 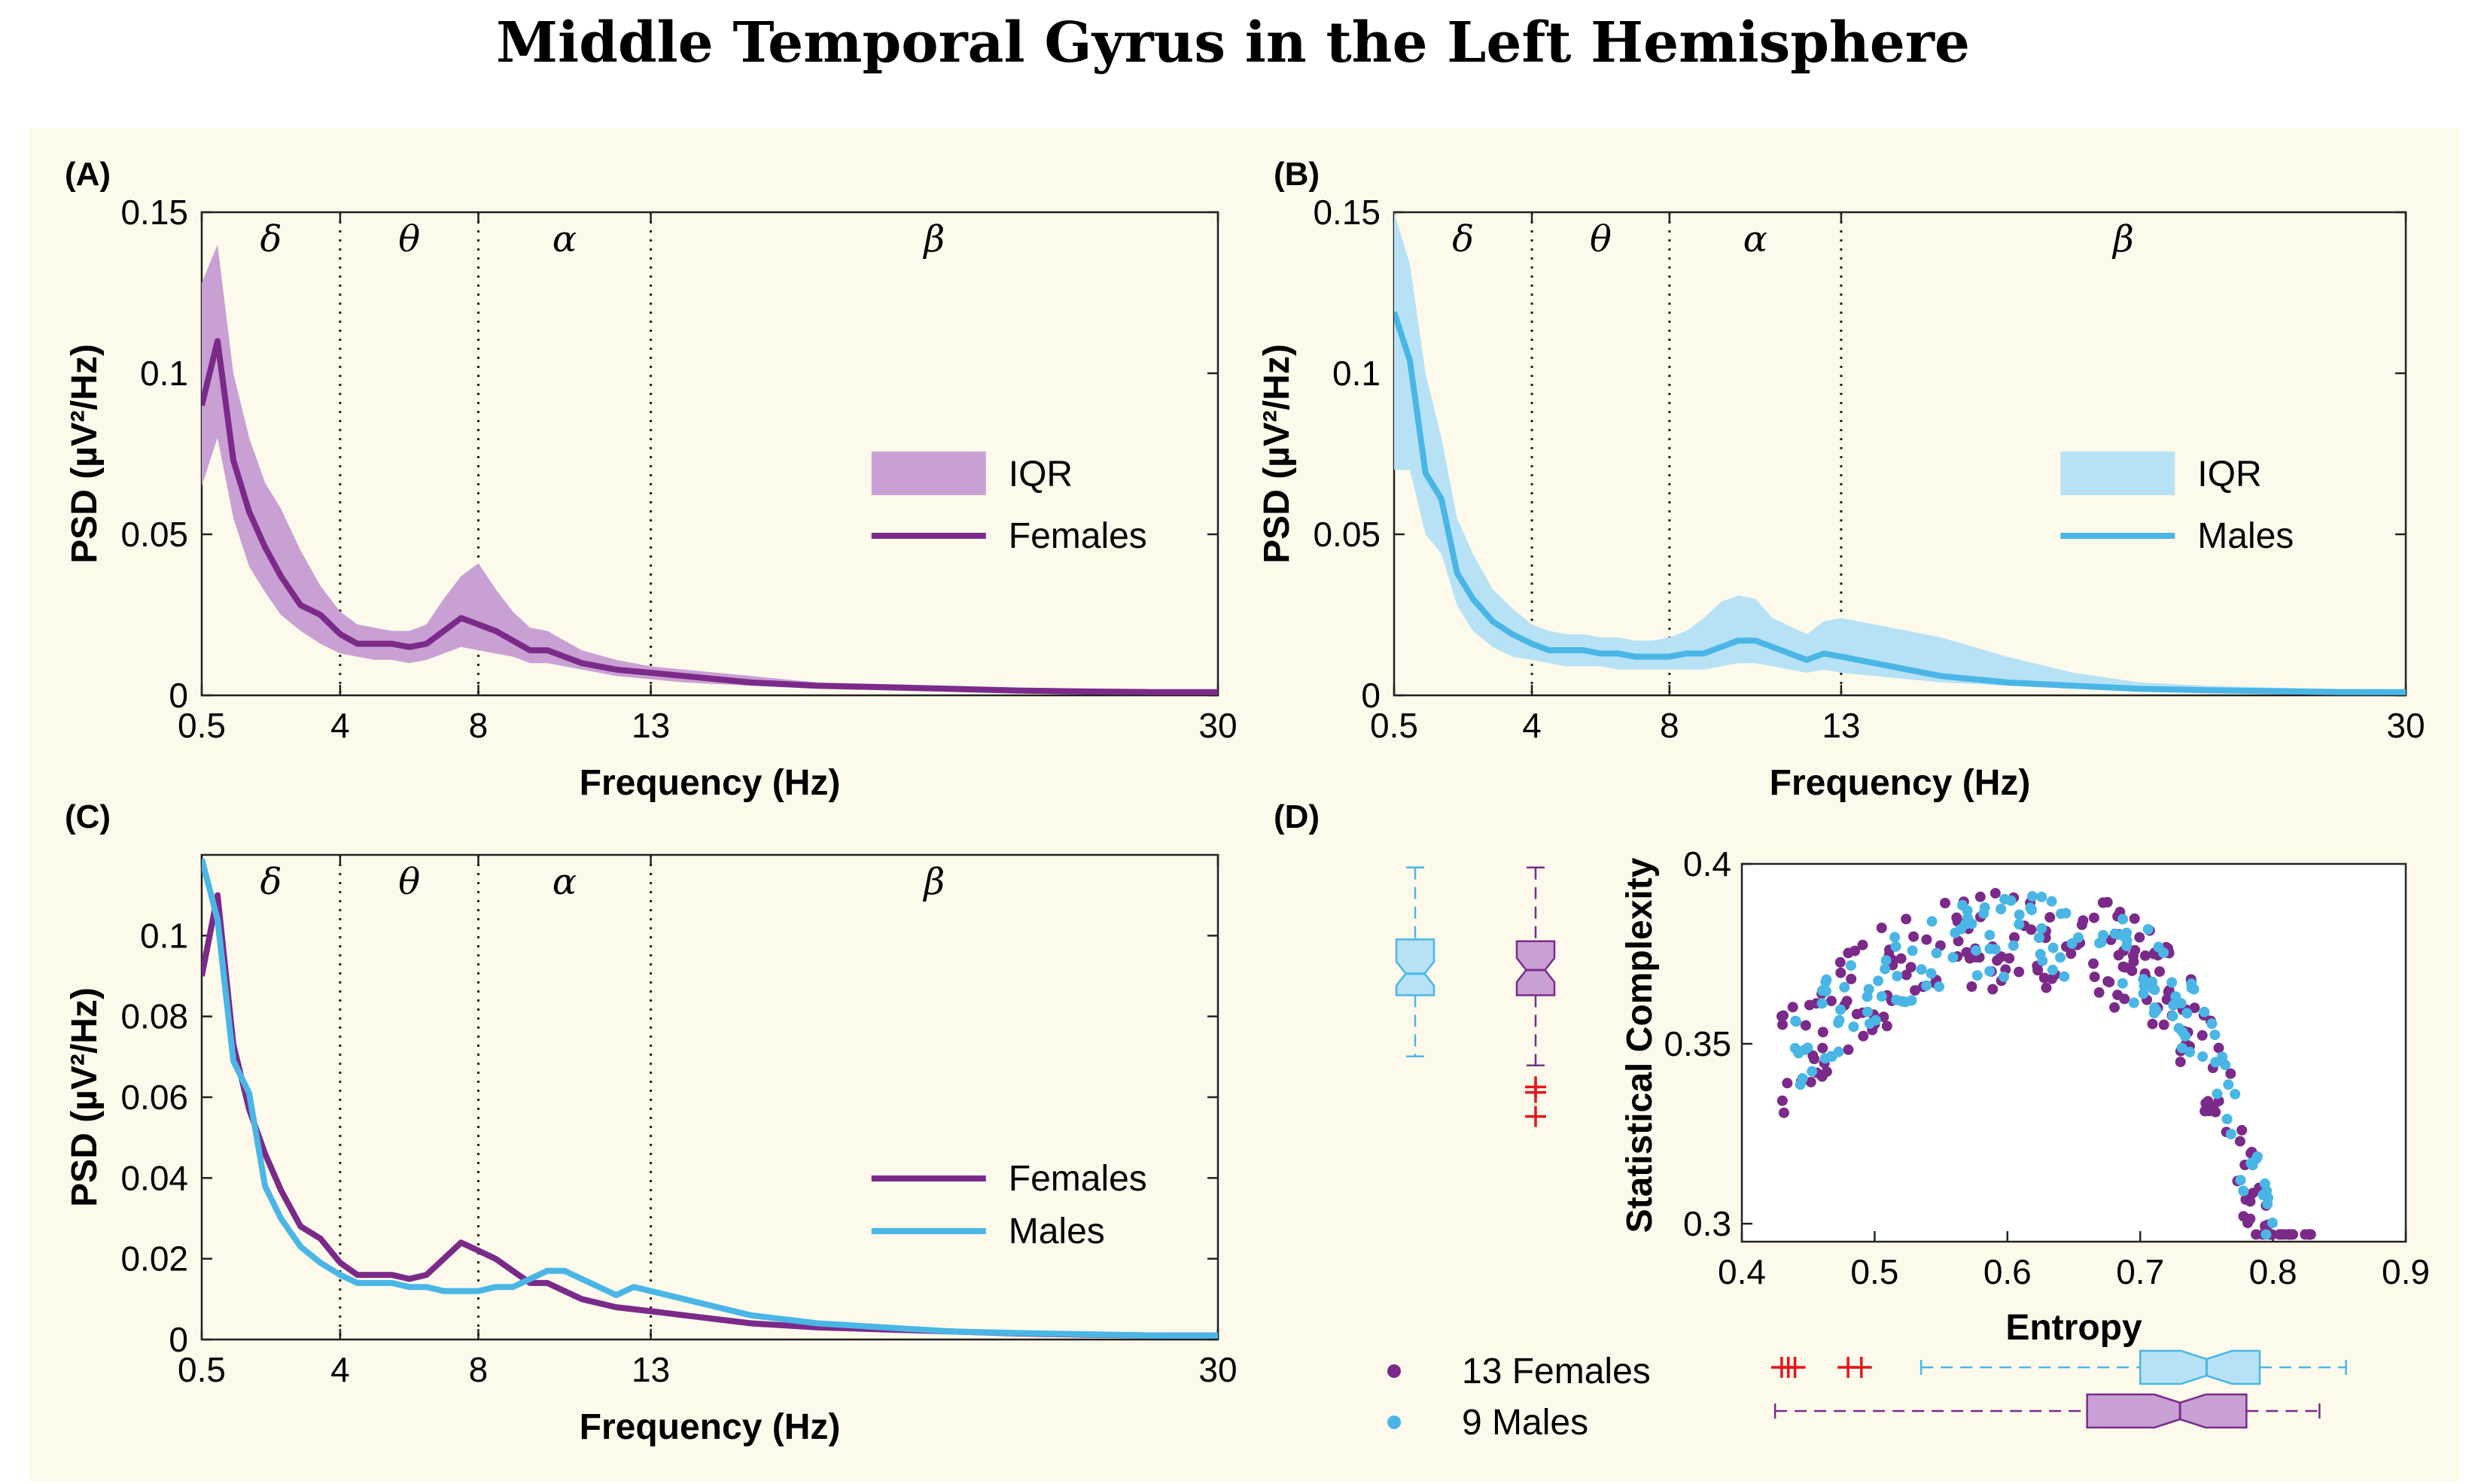 I want to click on y-tick-label: 0.35, so click(x=1697, y=1043).